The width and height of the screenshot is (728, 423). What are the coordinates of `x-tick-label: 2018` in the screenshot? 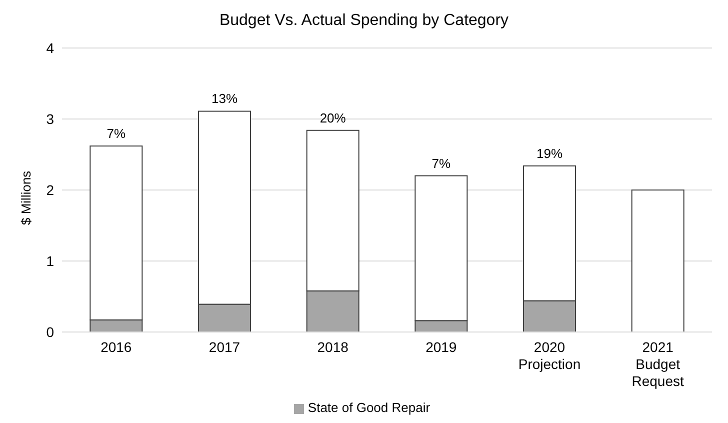 It's located at (333, 347).